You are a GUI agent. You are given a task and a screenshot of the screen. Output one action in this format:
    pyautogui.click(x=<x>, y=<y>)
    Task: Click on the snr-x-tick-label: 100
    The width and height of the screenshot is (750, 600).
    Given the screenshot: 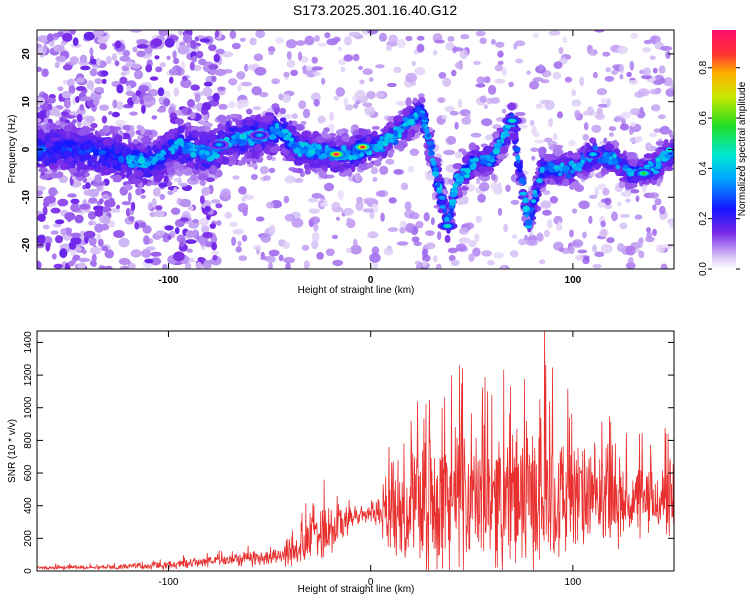 What is the action you would take?
    pyautogui.click(x=573, y=582)
    